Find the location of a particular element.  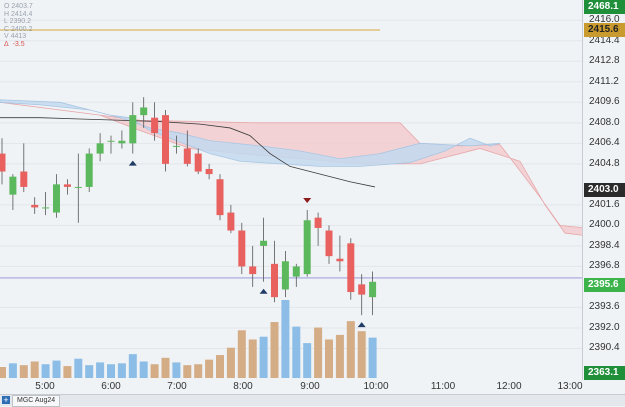

time-tick-label: 9:00 is located at coordinates (310, 386).